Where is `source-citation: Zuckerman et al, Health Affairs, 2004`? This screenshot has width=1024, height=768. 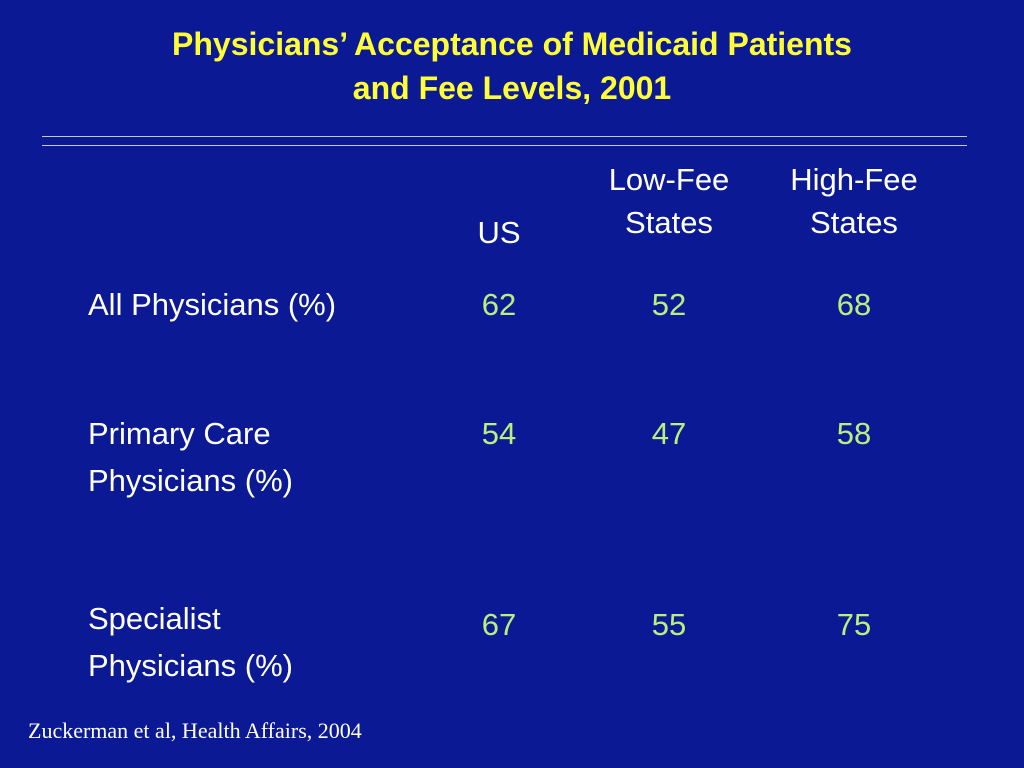 source-citation: Zuckerman et al, Health Affairs, 2004 is located at coordinates (195, 730).